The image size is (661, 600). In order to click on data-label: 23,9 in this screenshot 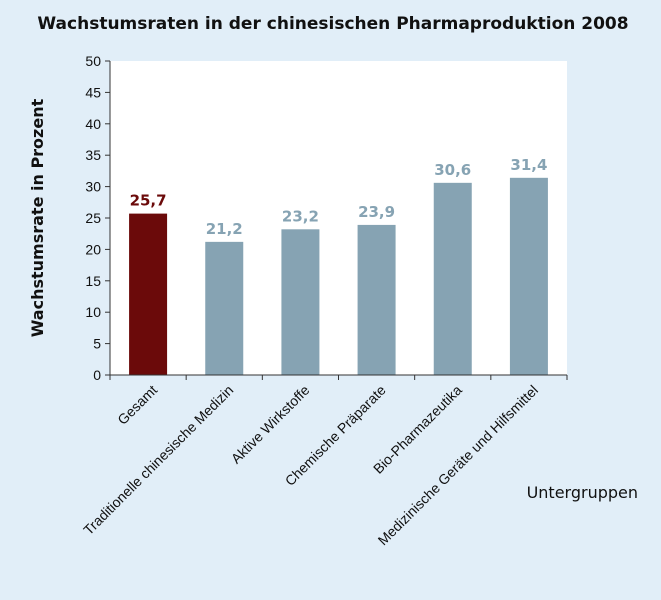, I will do `click(376, 212)`.